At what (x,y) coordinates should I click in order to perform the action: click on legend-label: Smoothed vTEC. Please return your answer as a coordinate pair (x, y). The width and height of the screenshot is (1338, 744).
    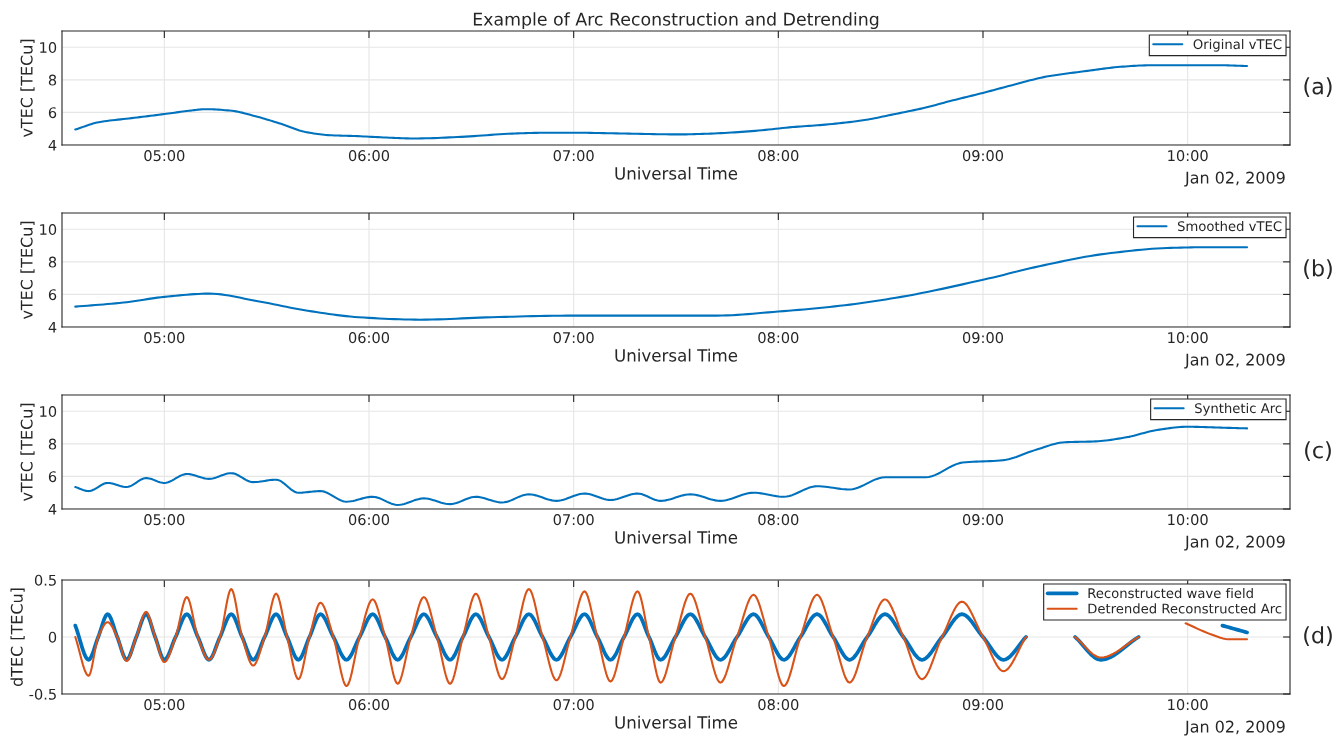
    Looking at the image, I should click on (1229, 226).